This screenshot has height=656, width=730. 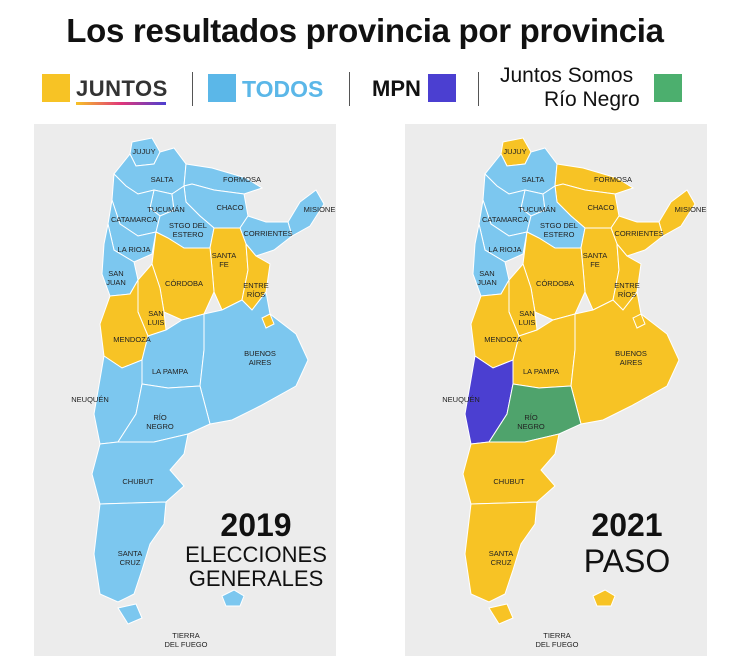 I want to click on legend-label-mpn: MPN, so click(x=396, y=88).